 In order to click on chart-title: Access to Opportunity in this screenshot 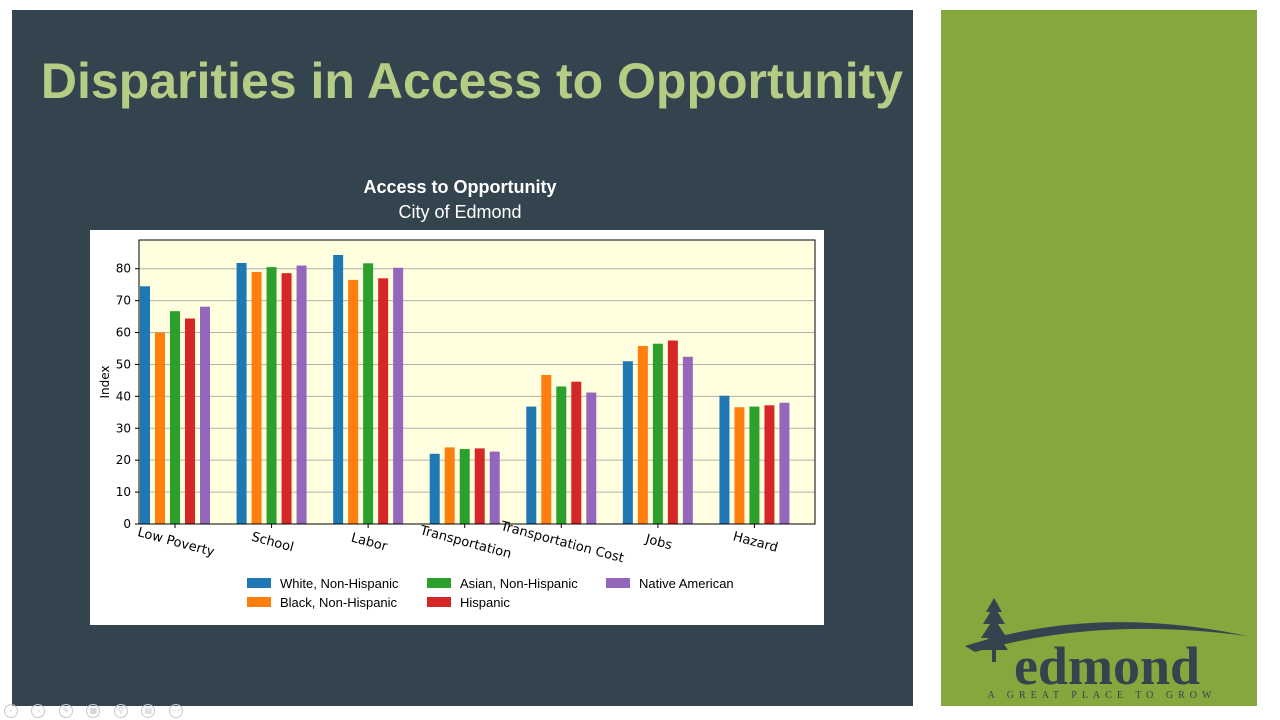, I will do `click(460, 187)`.